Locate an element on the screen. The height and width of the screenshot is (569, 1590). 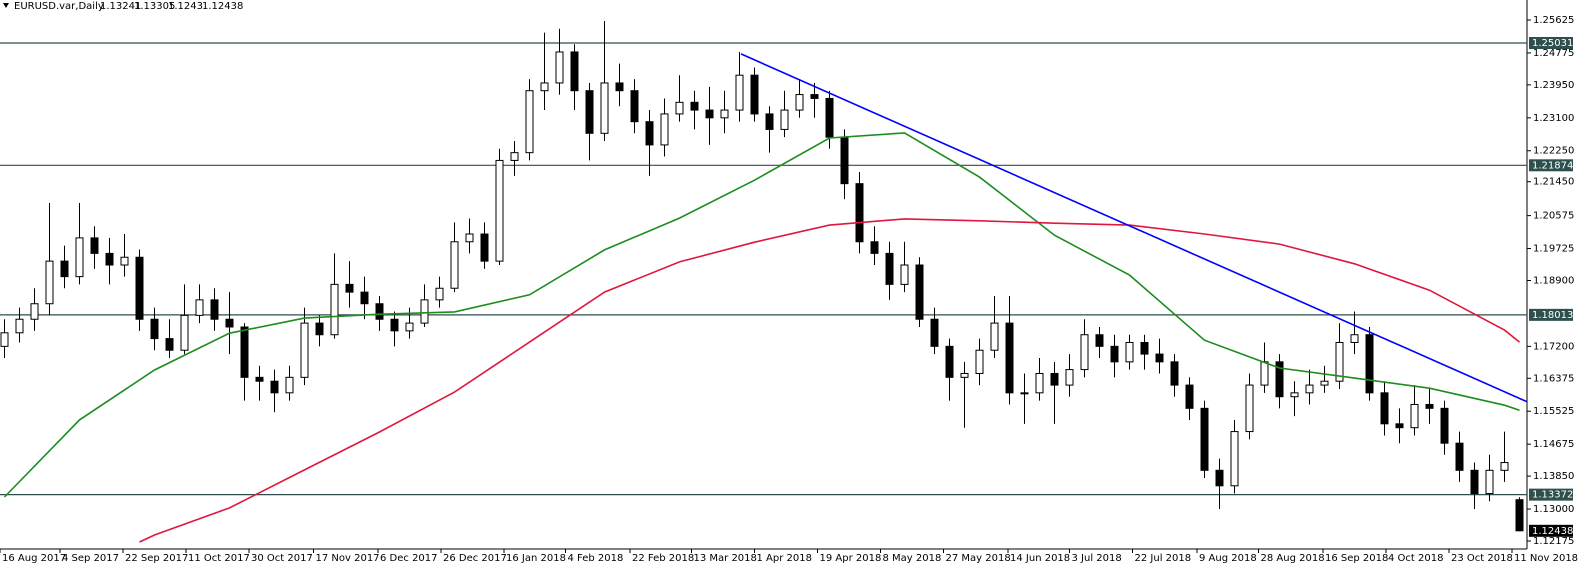
open-price: 1.13241 is located at coordinates (120, 6).